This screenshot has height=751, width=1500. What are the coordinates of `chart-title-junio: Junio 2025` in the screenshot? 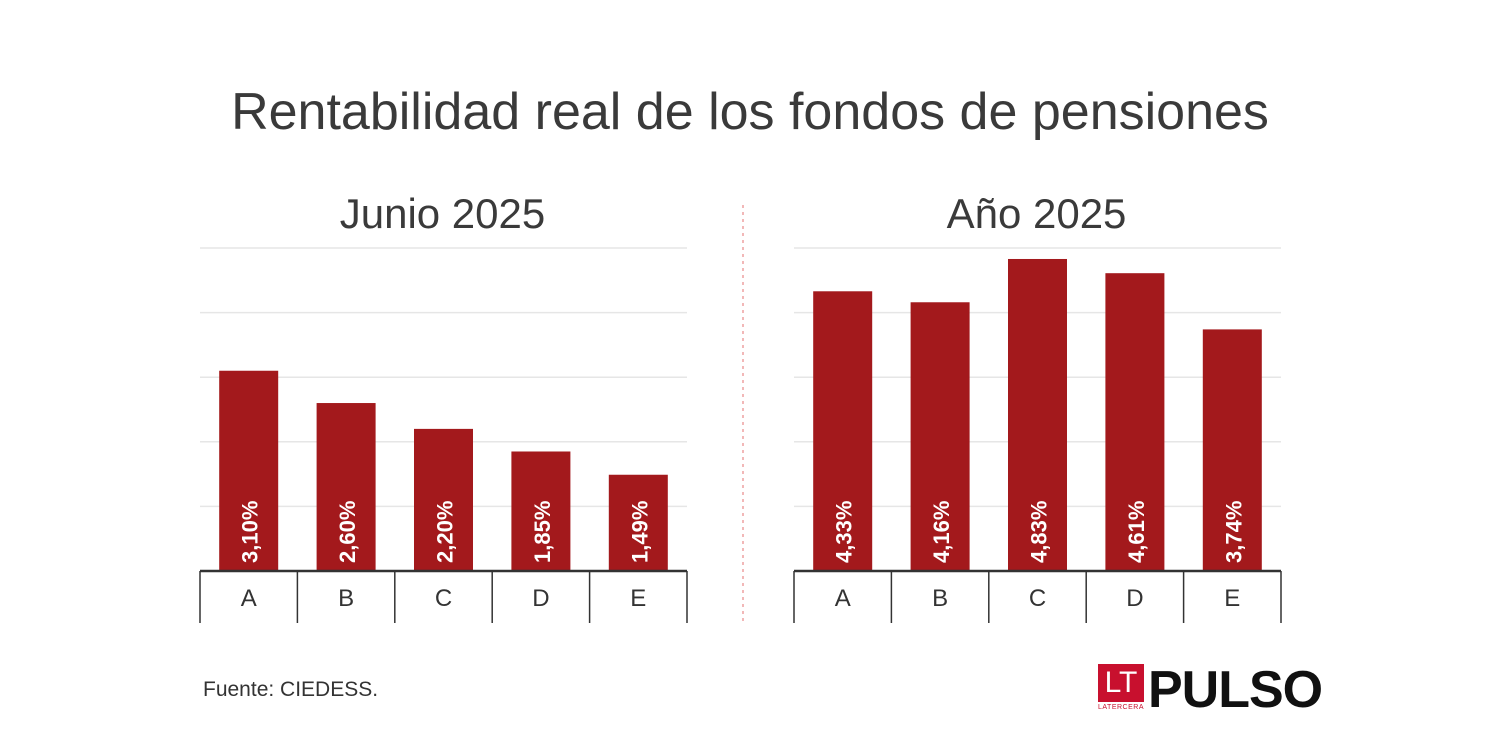 It's located at (442, 213).